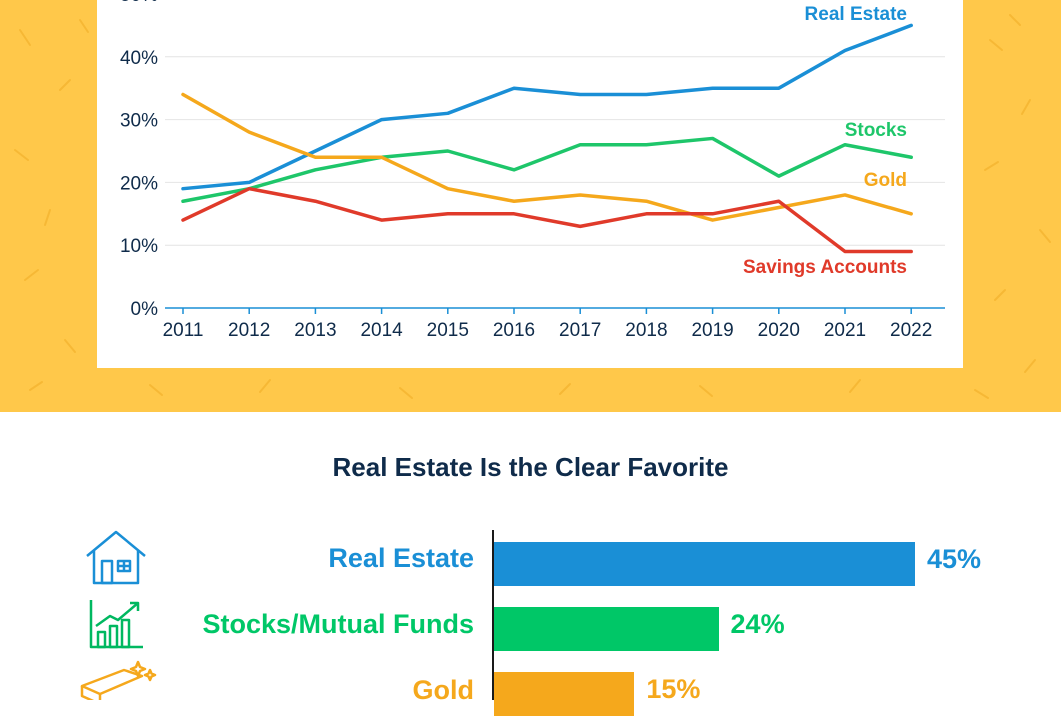  Describe the element at coordinates (249, 330) in the screenshot. I see `x-tick-label: 2012` at that location.